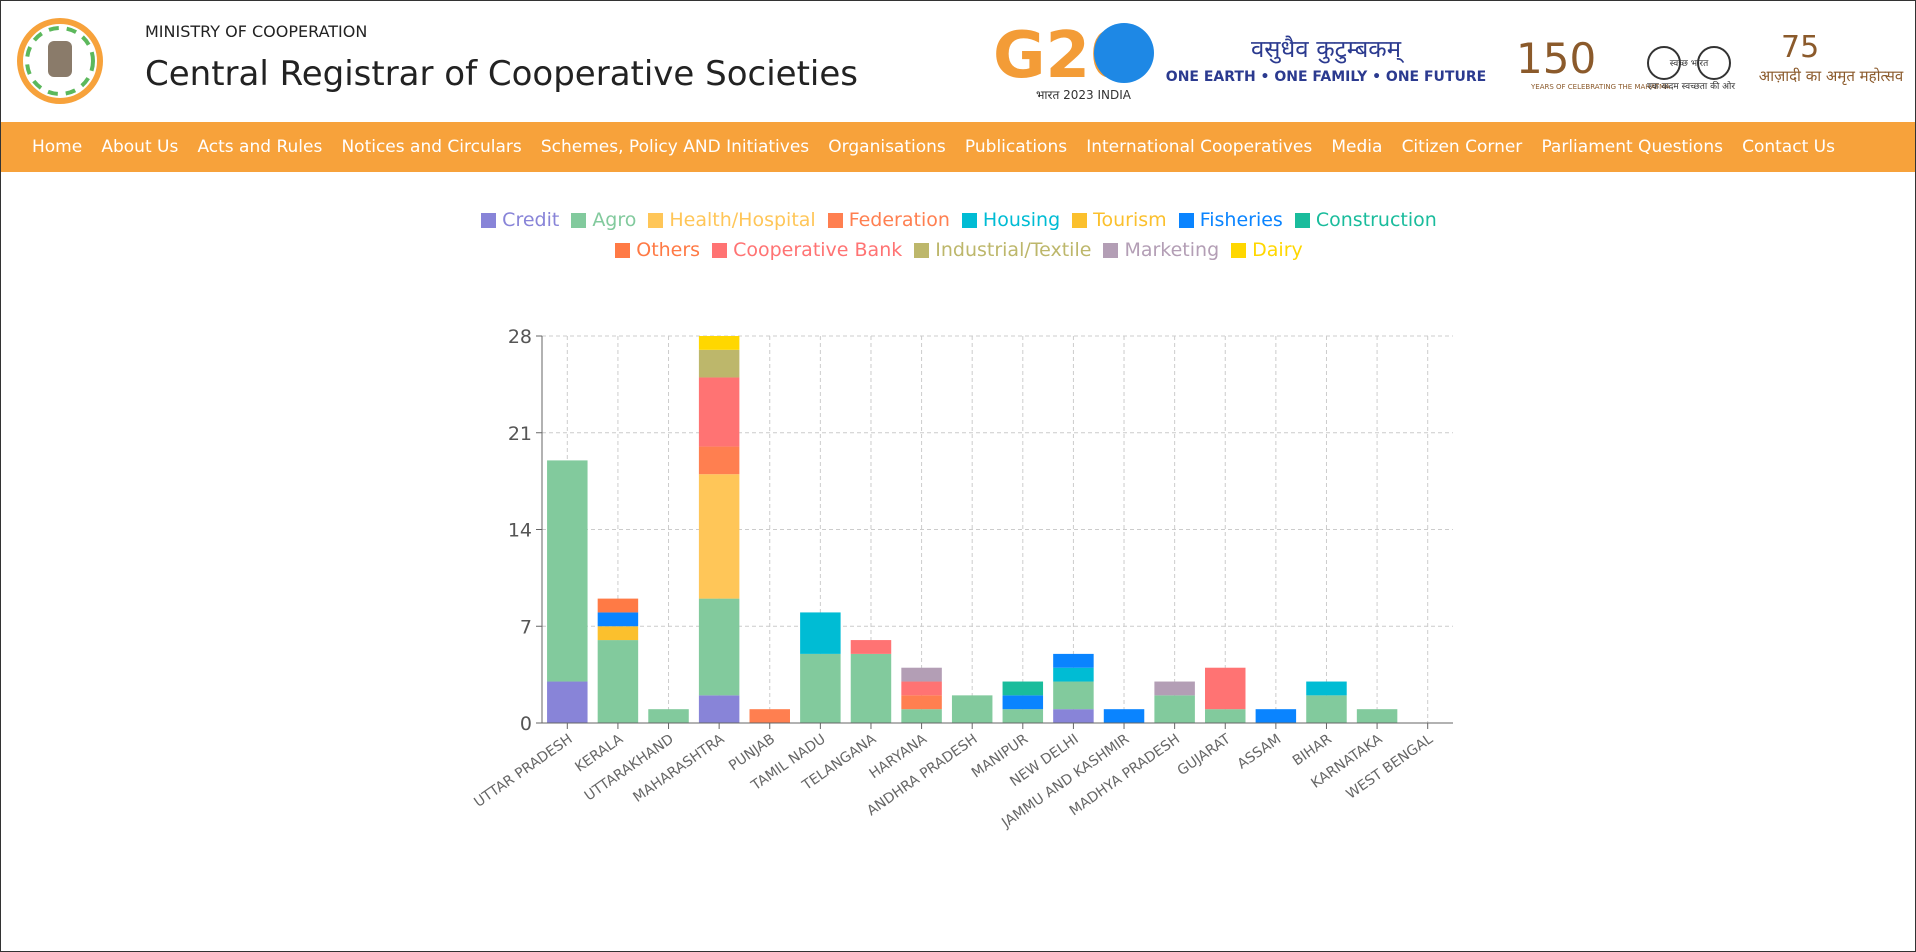  What do you see at coordinates (887, 147) in the screenshot?
I see `nav-item: Organisations` at bounding box center [887, 147].